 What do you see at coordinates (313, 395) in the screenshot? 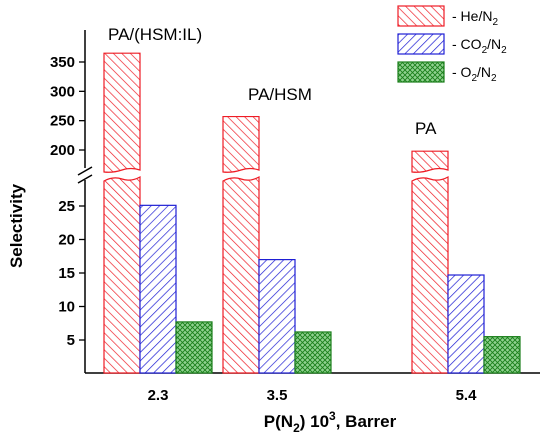
I see `x-axis: 2.3 3.5 5.4` at bounding box center [313, 395].